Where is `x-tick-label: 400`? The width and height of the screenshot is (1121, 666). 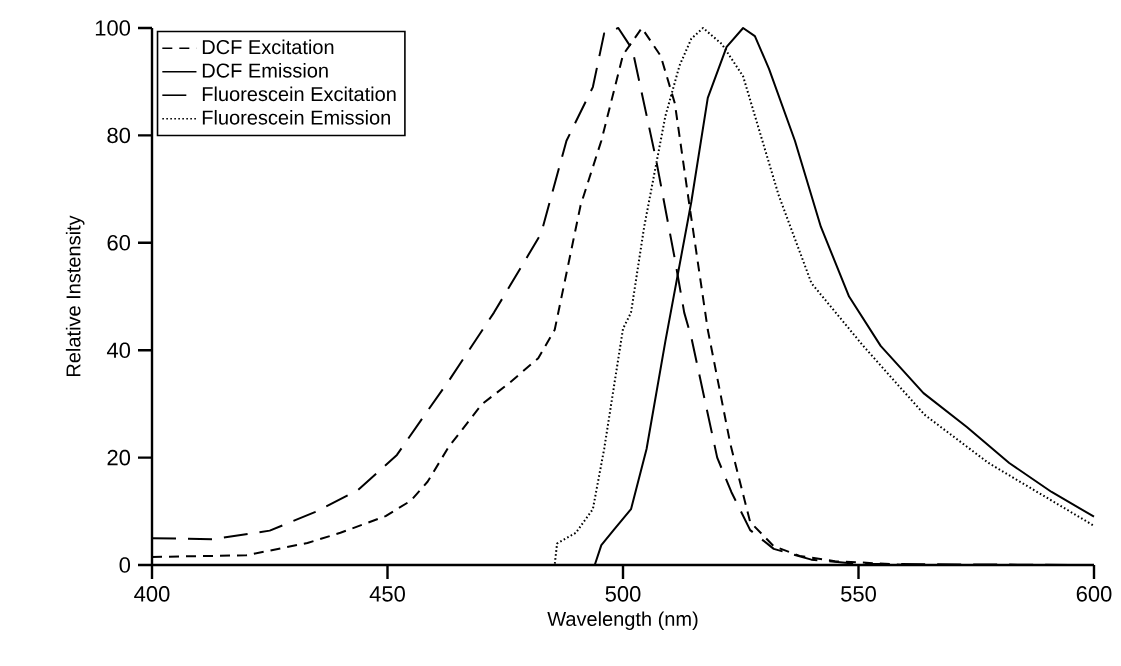 x-tick-label: 400 is located at coordinates (152, 594).